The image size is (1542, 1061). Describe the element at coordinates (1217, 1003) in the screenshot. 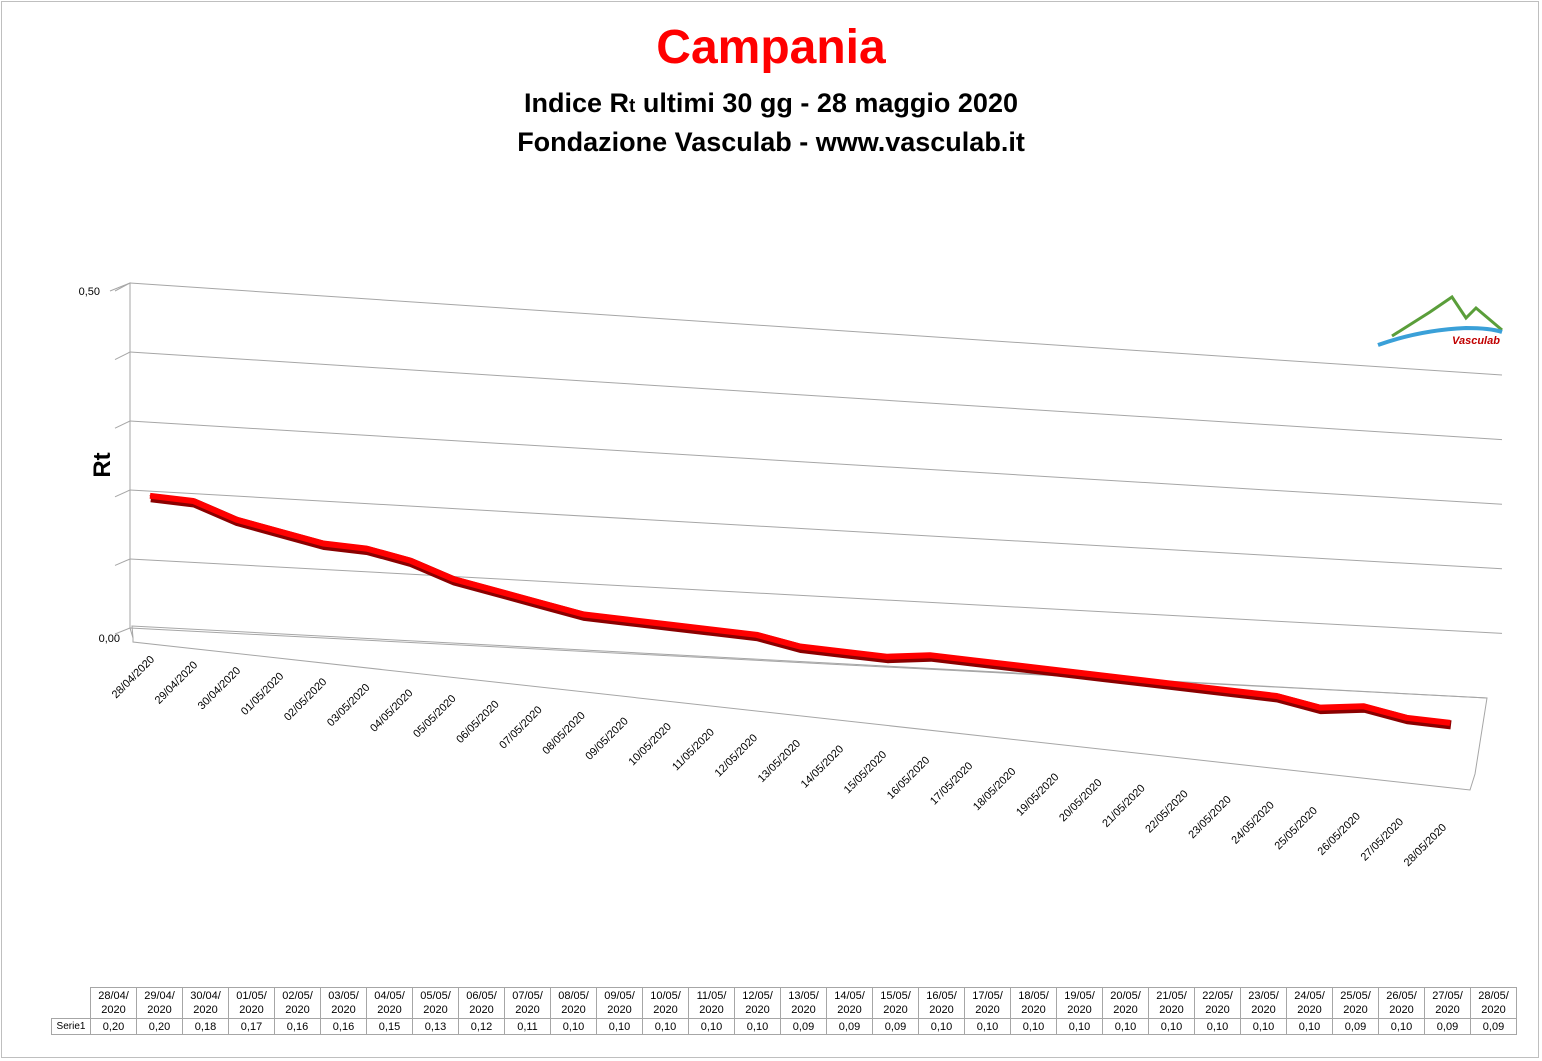

I see `data-table-header-cell: 22/05/ 2020` at that location.